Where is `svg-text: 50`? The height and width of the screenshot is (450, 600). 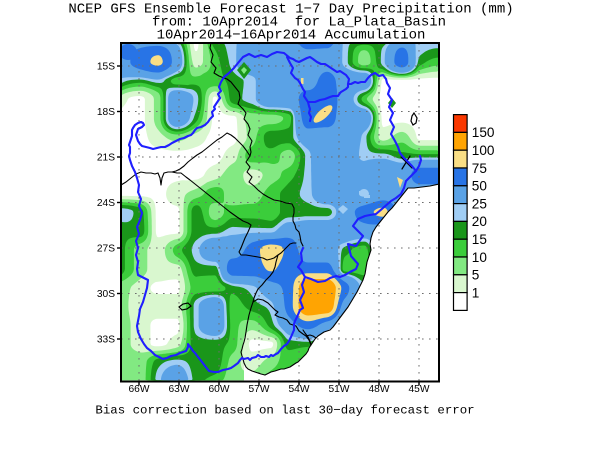 svg-text: 50 is located at coordinates (480, 186).